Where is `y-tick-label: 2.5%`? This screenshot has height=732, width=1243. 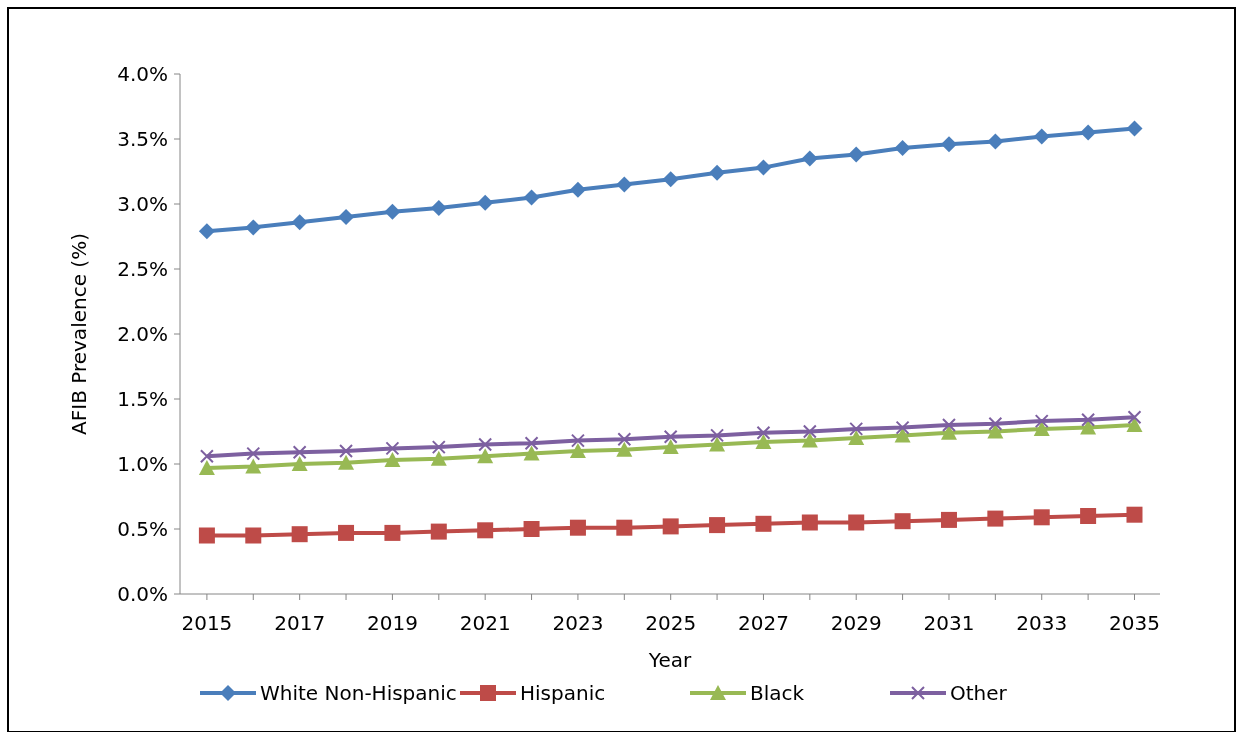 y-tick-label: 2.5% is located at coordinates (142, 269).